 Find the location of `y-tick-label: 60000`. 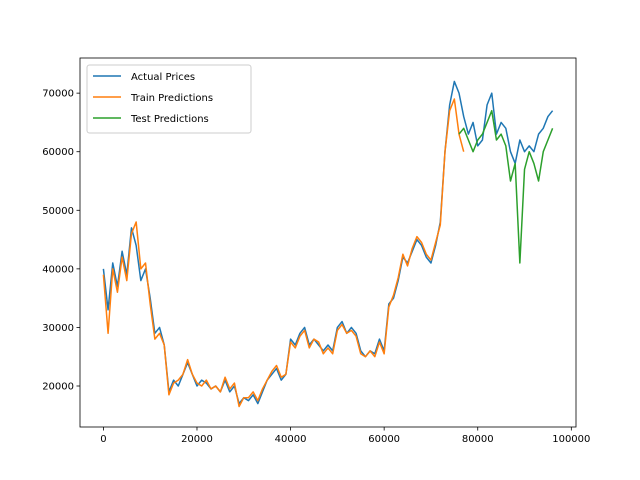

y-tick-label: 60000 is located at coordinates (58, 152).